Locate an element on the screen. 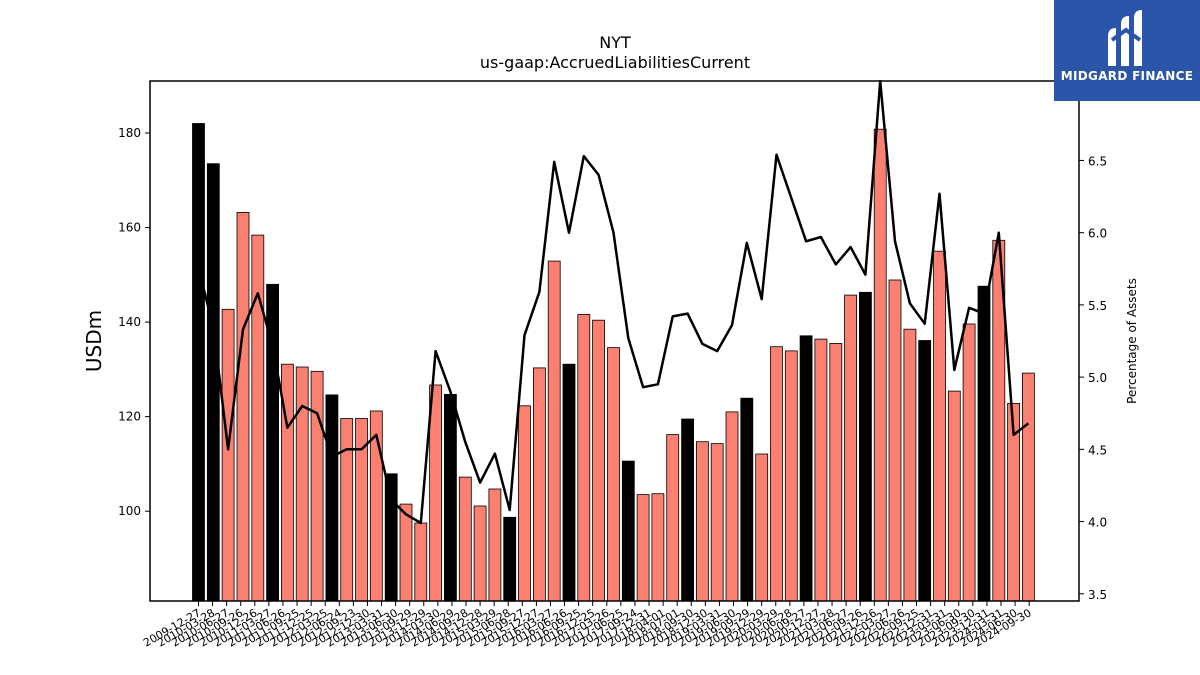 The image size is (1200, 675). y-tick-label-right: 4.0 is located at coordinates (1097, 523).